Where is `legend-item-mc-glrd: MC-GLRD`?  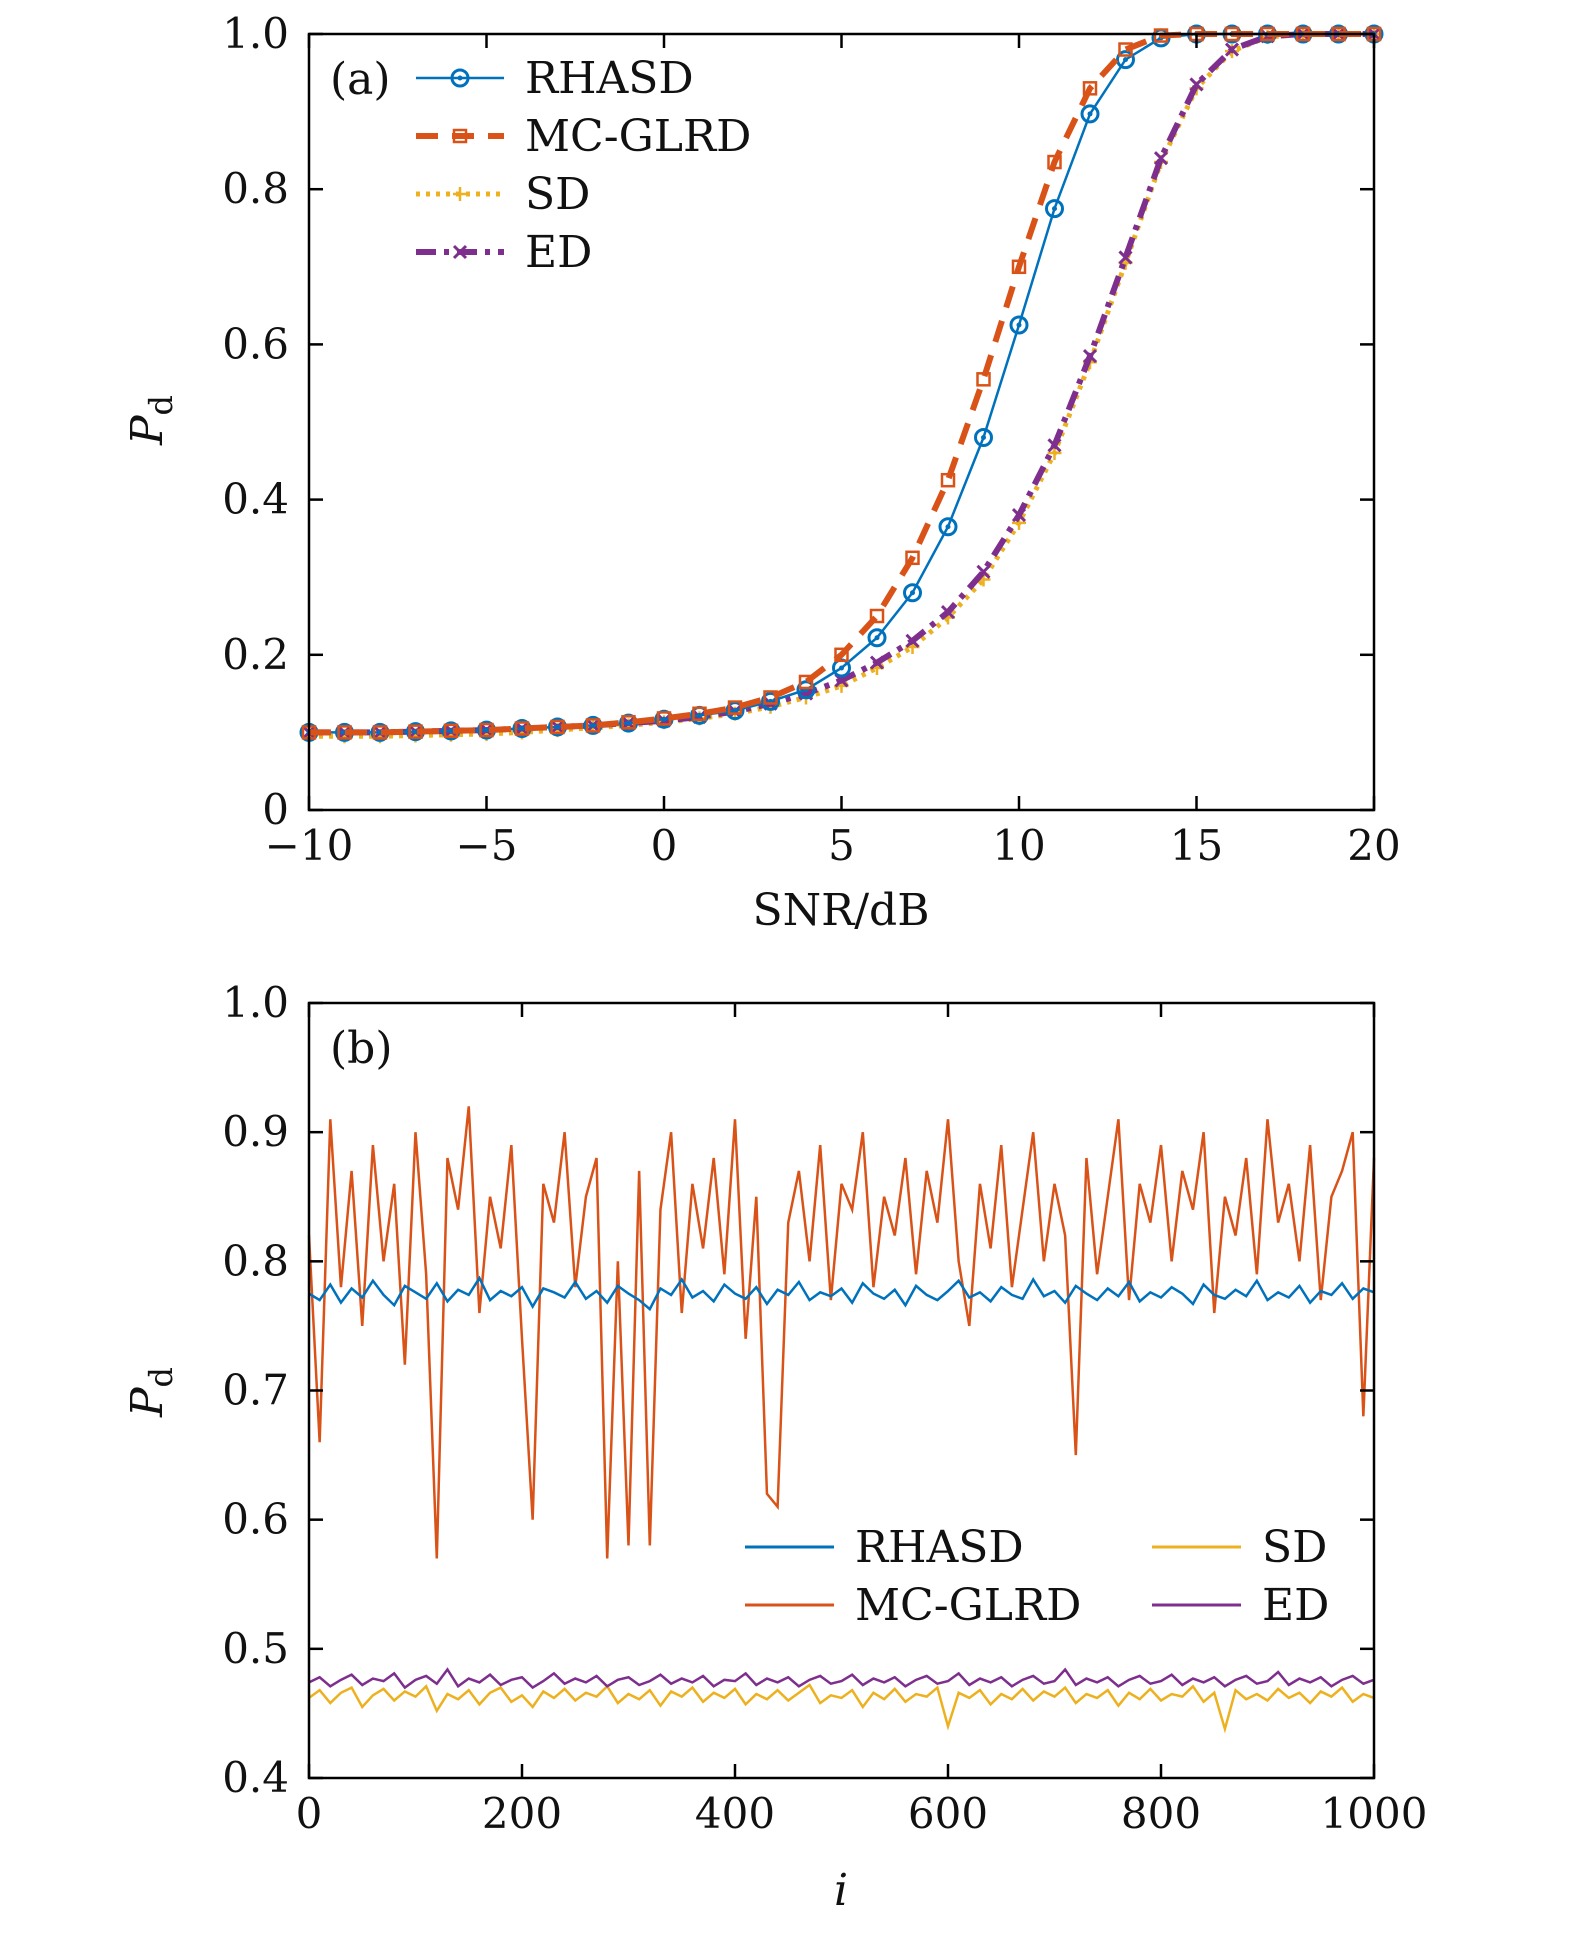 legend-item-mc-glrd: MC-GLRD is located at coordinates (913, 1605).